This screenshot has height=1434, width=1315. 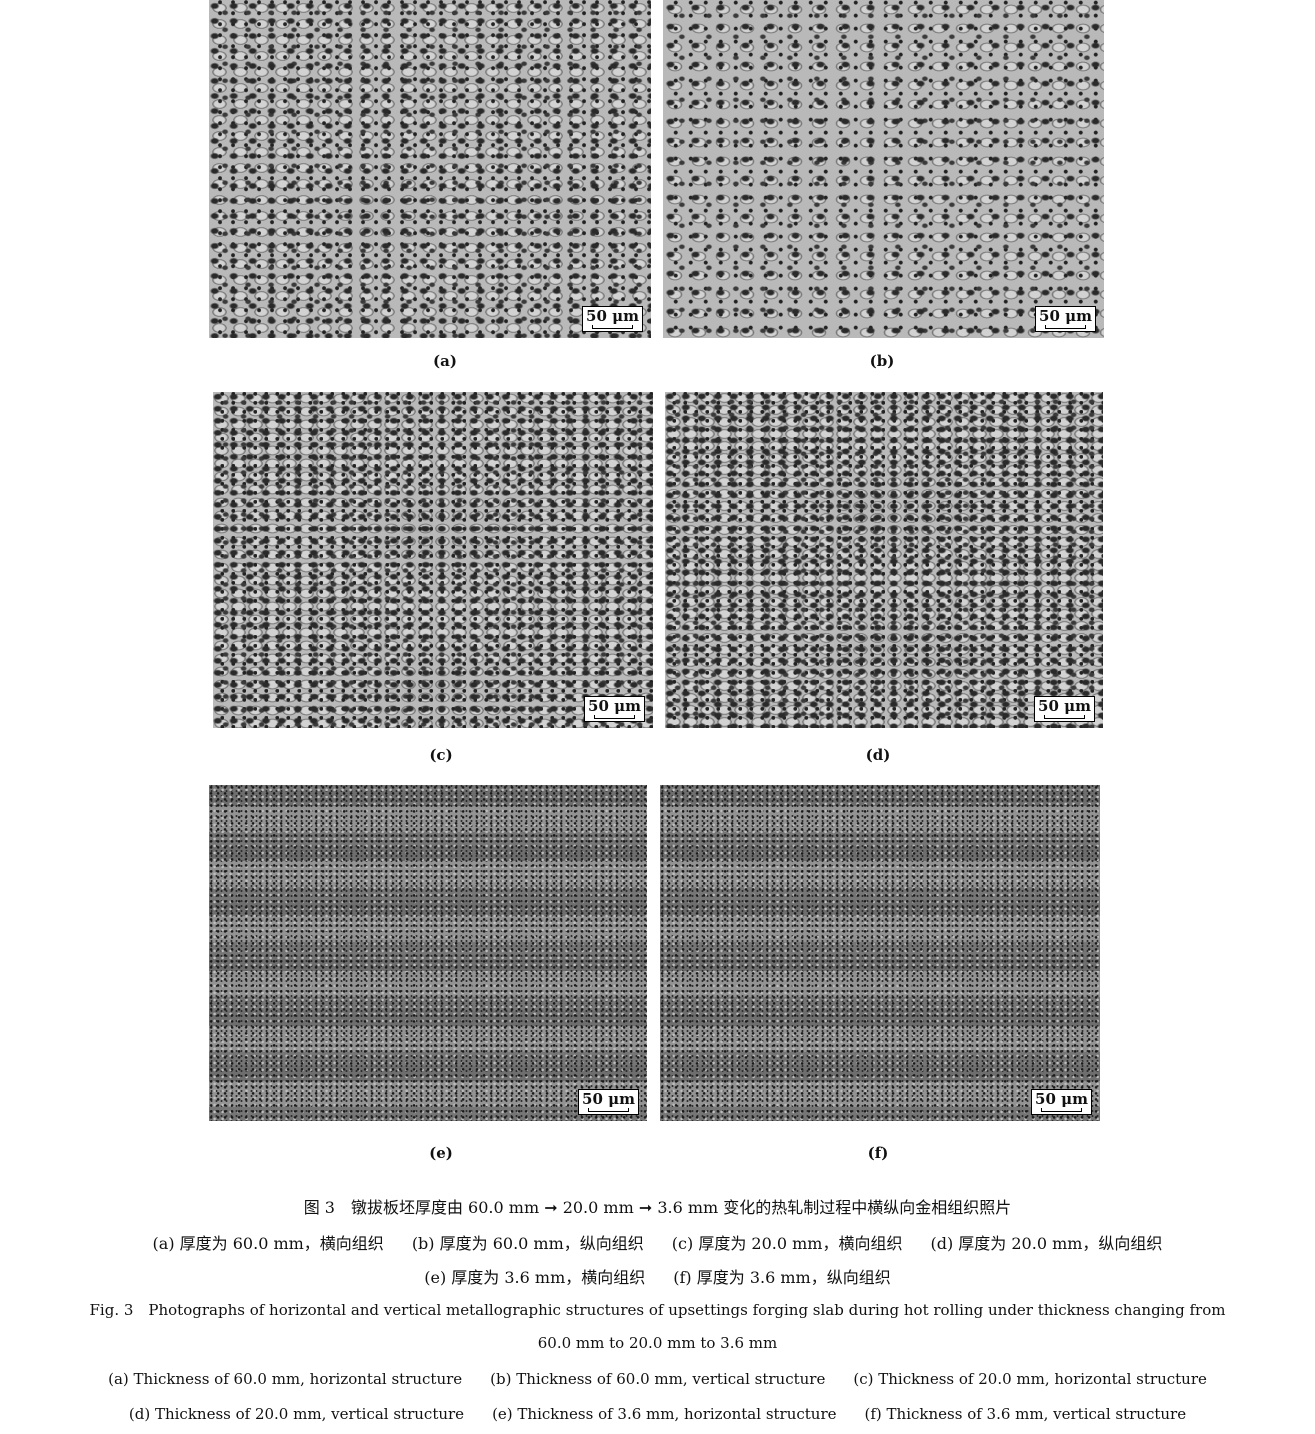 What do you see at coordinates (882, 361) in the screenshot?
I see `panel-label-b: (b)` at bounding box center [882, 361].